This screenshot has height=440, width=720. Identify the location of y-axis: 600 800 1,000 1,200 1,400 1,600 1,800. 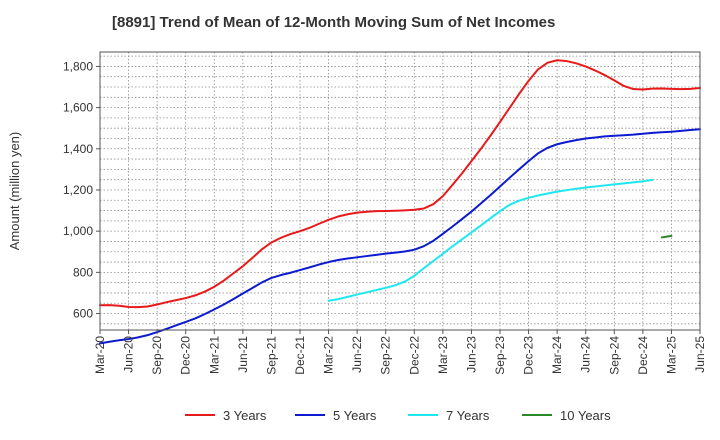
(81, 190).